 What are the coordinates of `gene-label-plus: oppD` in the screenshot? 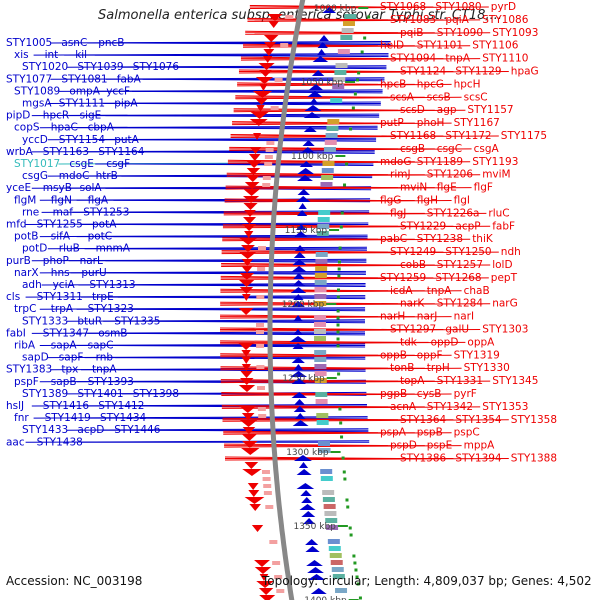 It's located at (445, 342).